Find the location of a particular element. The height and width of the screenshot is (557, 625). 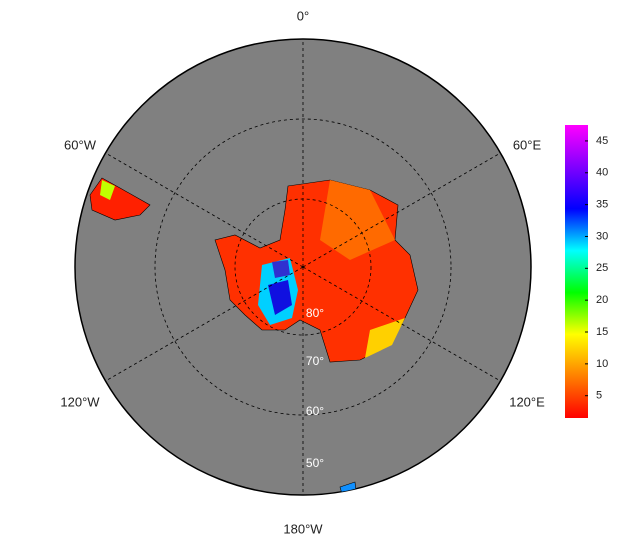

colorbar-tick-label: 20 is located at coordinates (602, 300).